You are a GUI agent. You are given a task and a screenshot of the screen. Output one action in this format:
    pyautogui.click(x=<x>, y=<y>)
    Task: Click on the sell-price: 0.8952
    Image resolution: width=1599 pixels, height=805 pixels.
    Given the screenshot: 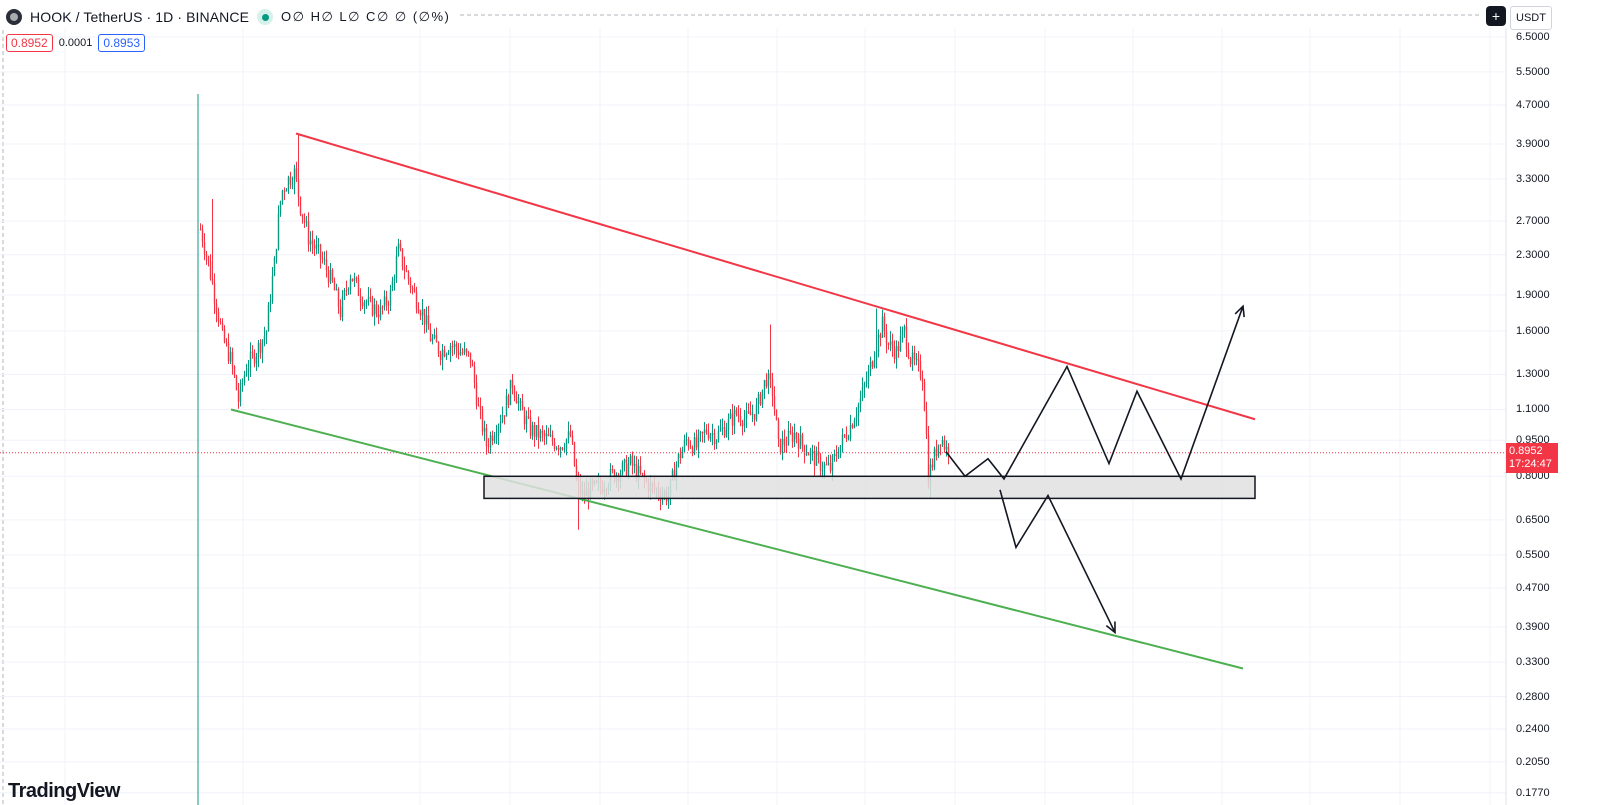 What is the action you would take?
    pyautogui.click(x=29, y=43)
    